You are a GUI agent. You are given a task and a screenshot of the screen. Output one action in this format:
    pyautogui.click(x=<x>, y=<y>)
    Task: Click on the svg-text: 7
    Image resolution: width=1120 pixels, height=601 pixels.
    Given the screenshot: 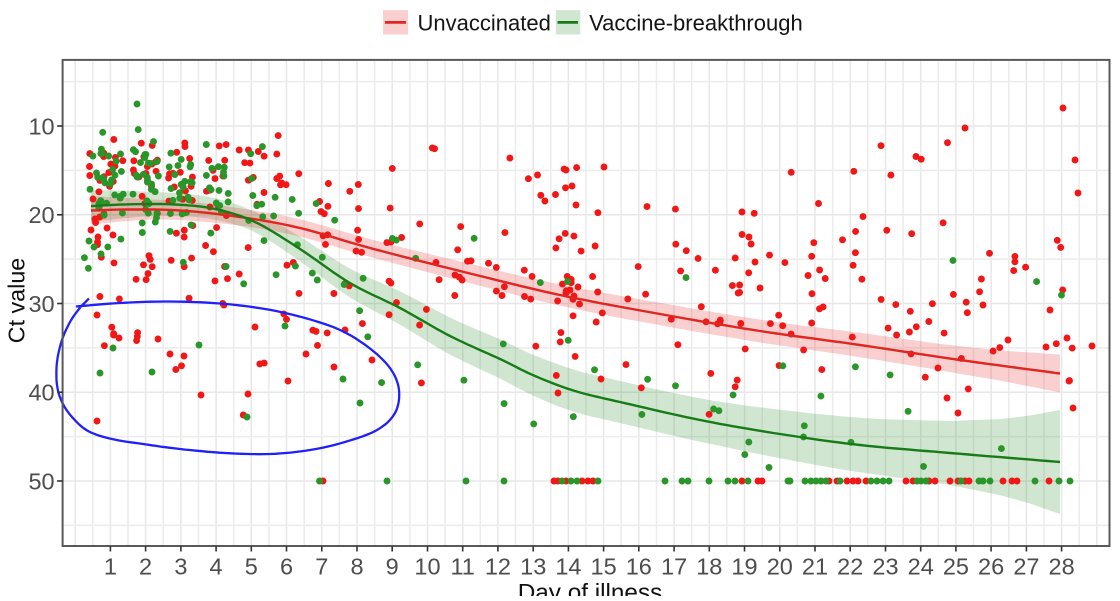 What is the action you would take?
    pyautogui.click(x=321, y=567)
    